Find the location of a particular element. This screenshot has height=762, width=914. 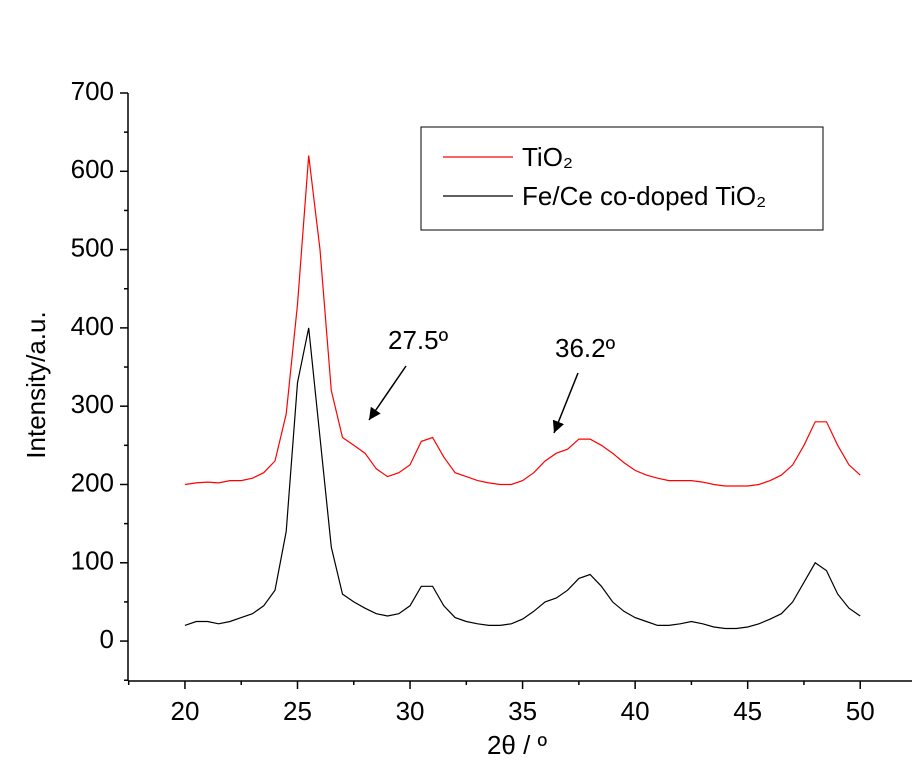

y-tick-label: 400 is located at coordinates (92, 326).